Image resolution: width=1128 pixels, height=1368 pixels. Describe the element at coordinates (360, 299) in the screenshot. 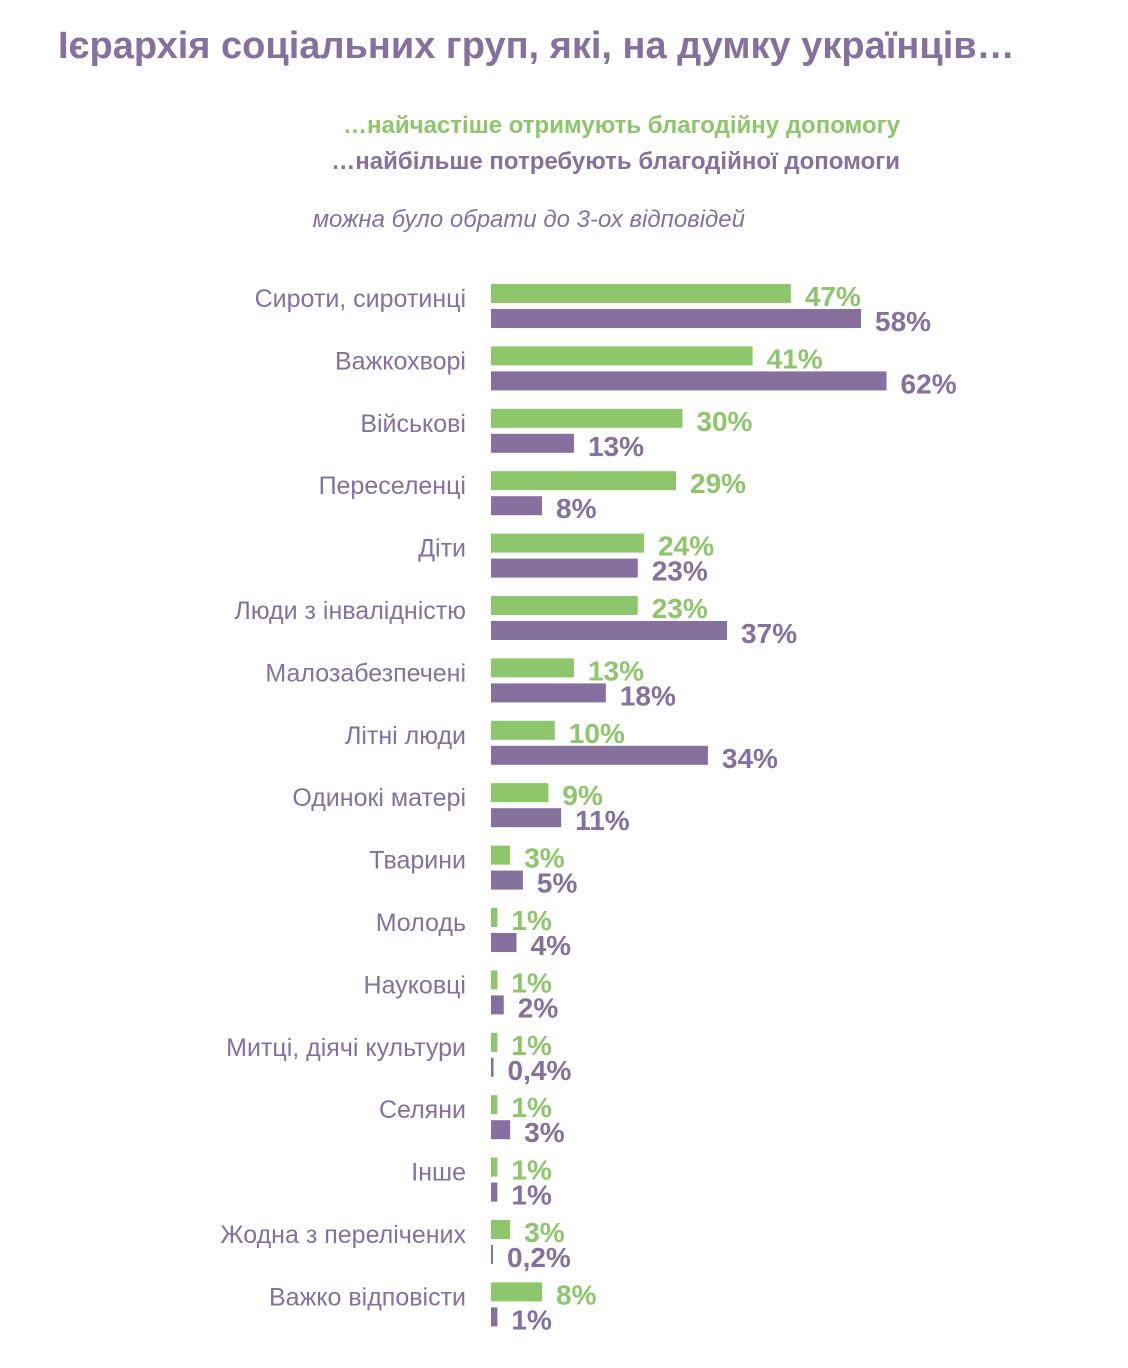

I see `category-label: Сироти, сиротинці` at that location.